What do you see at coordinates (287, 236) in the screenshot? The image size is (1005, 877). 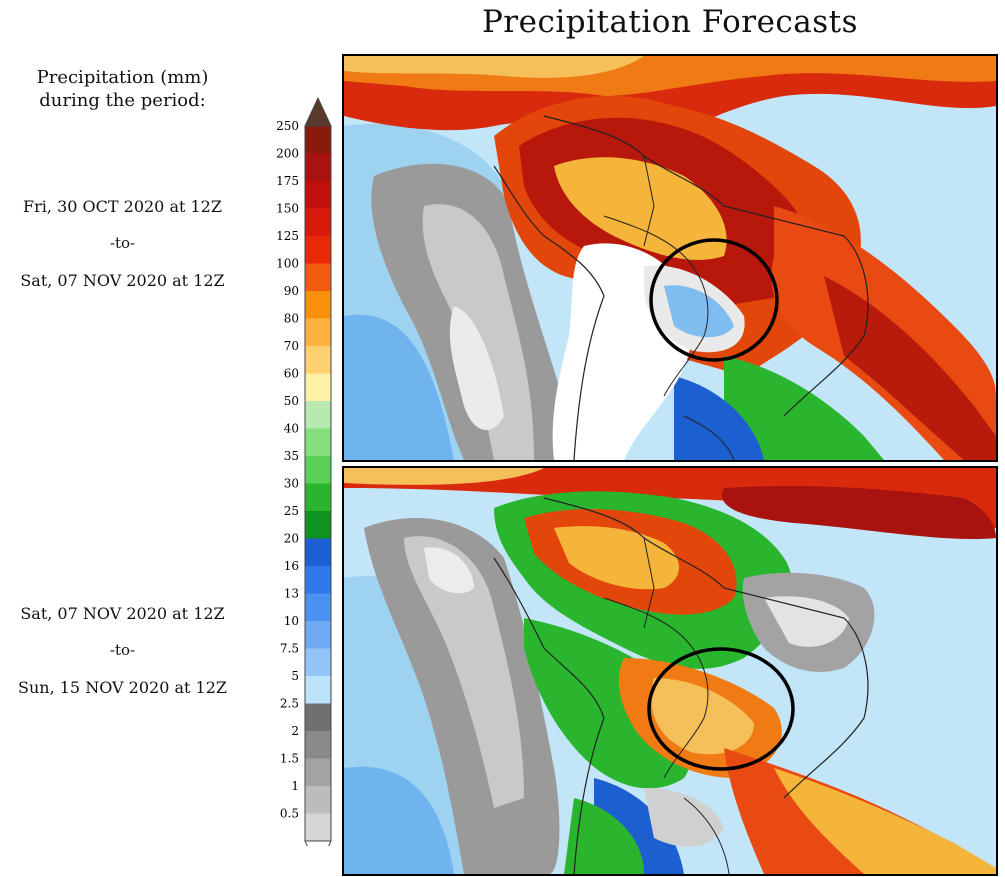 I see `colorbar-tick-label: 125` at bounding box center [287, 236].